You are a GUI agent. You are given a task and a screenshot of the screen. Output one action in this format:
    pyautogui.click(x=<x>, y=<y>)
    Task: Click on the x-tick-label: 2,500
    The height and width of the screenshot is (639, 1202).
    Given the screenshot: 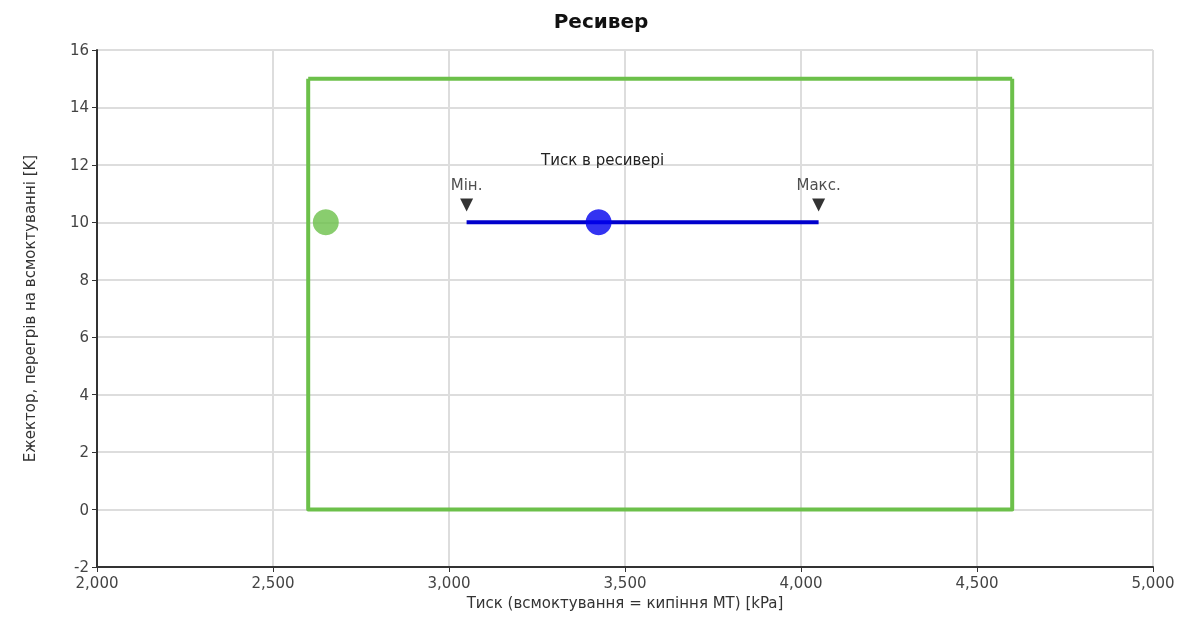 What is the action you would take?
    pyautogui.click(x=273, y=582)
    